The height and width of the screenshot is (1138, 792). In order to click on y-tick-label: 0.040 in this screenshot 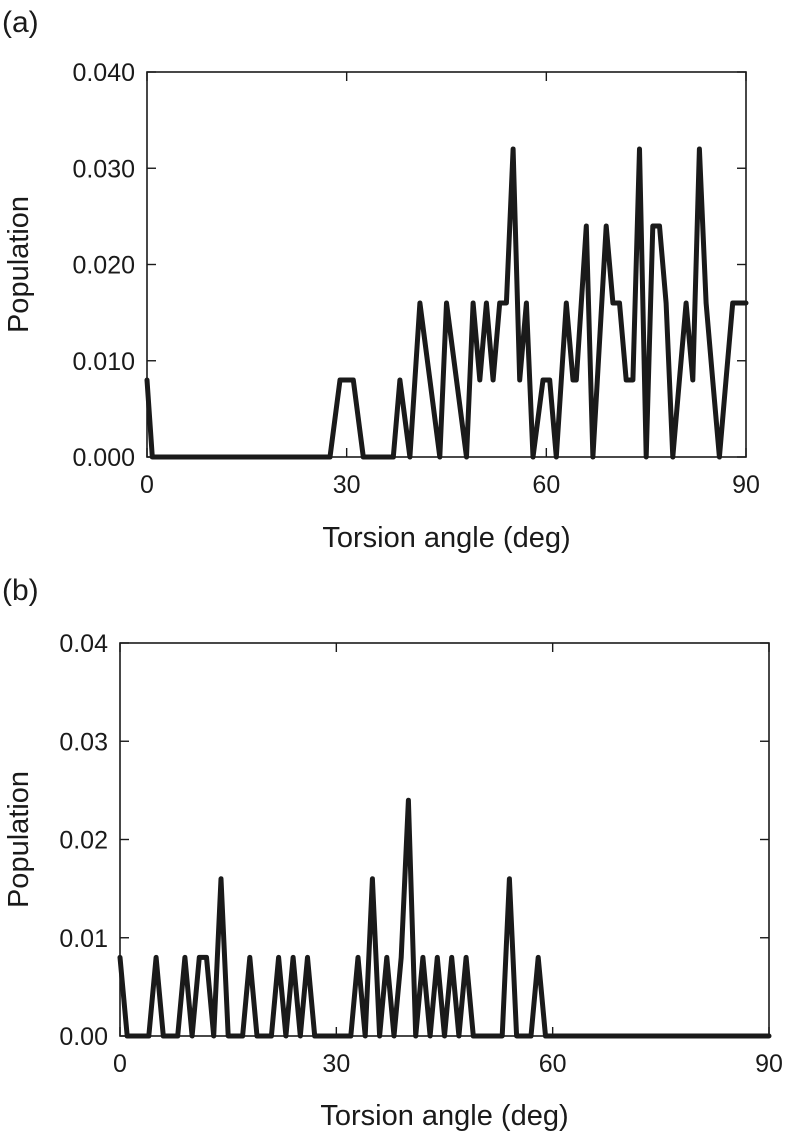, I will do `click(103, 73)`.